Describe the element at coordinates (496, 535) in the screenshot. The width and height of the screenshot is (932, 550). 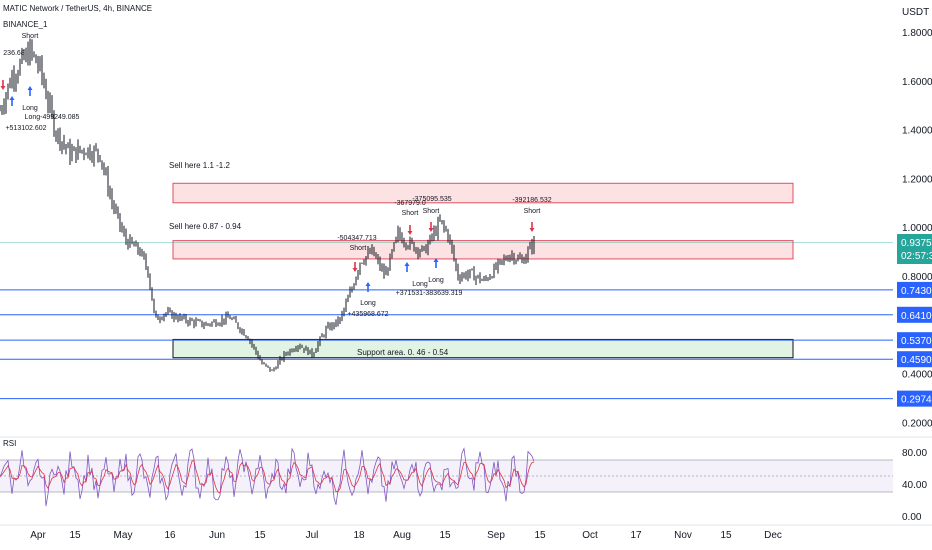
I see `time-tick-label: Sep` at that location.